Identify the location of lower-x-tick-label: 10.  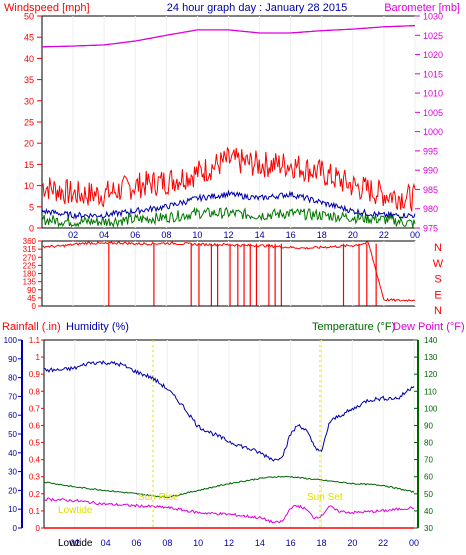
(198, 543).